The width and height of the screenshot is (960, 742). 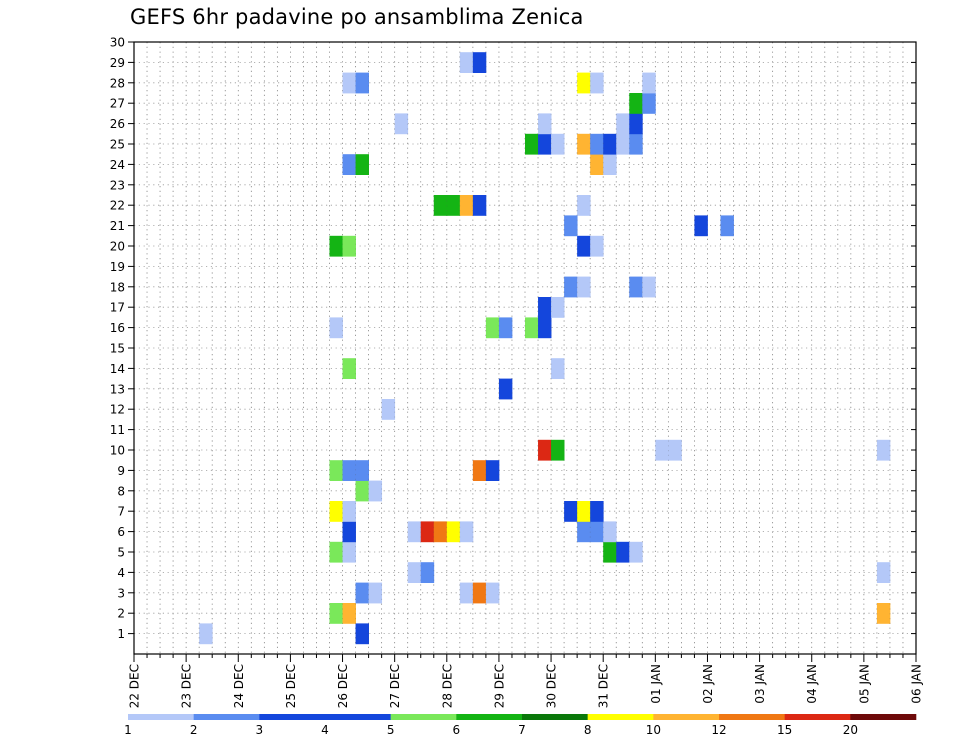 What do you see at coordinates (117, 451) in the screenshot?
I see `y-tick-label: 10` at bounding box center [117, 451].